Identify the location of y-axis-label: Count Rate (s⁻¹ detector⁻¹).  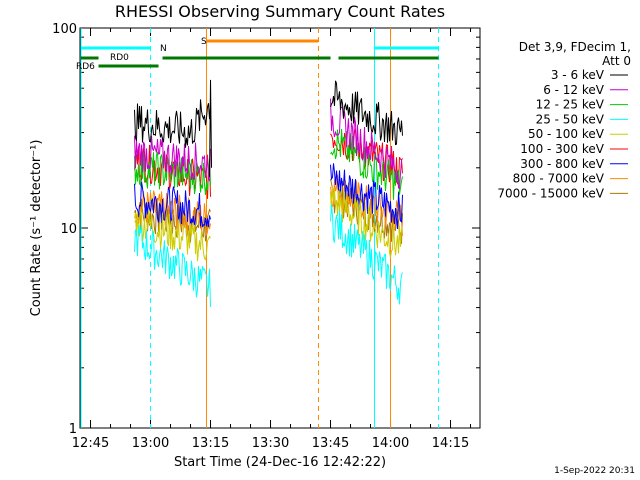
(36, 228).